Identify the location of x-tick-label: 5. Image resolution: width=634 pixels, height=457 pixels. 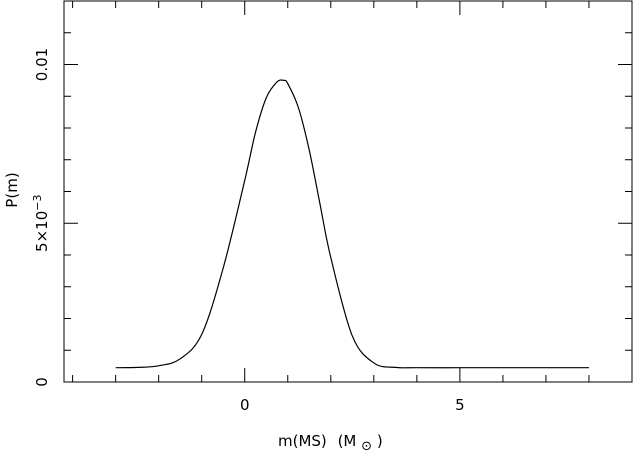
(460, 405).